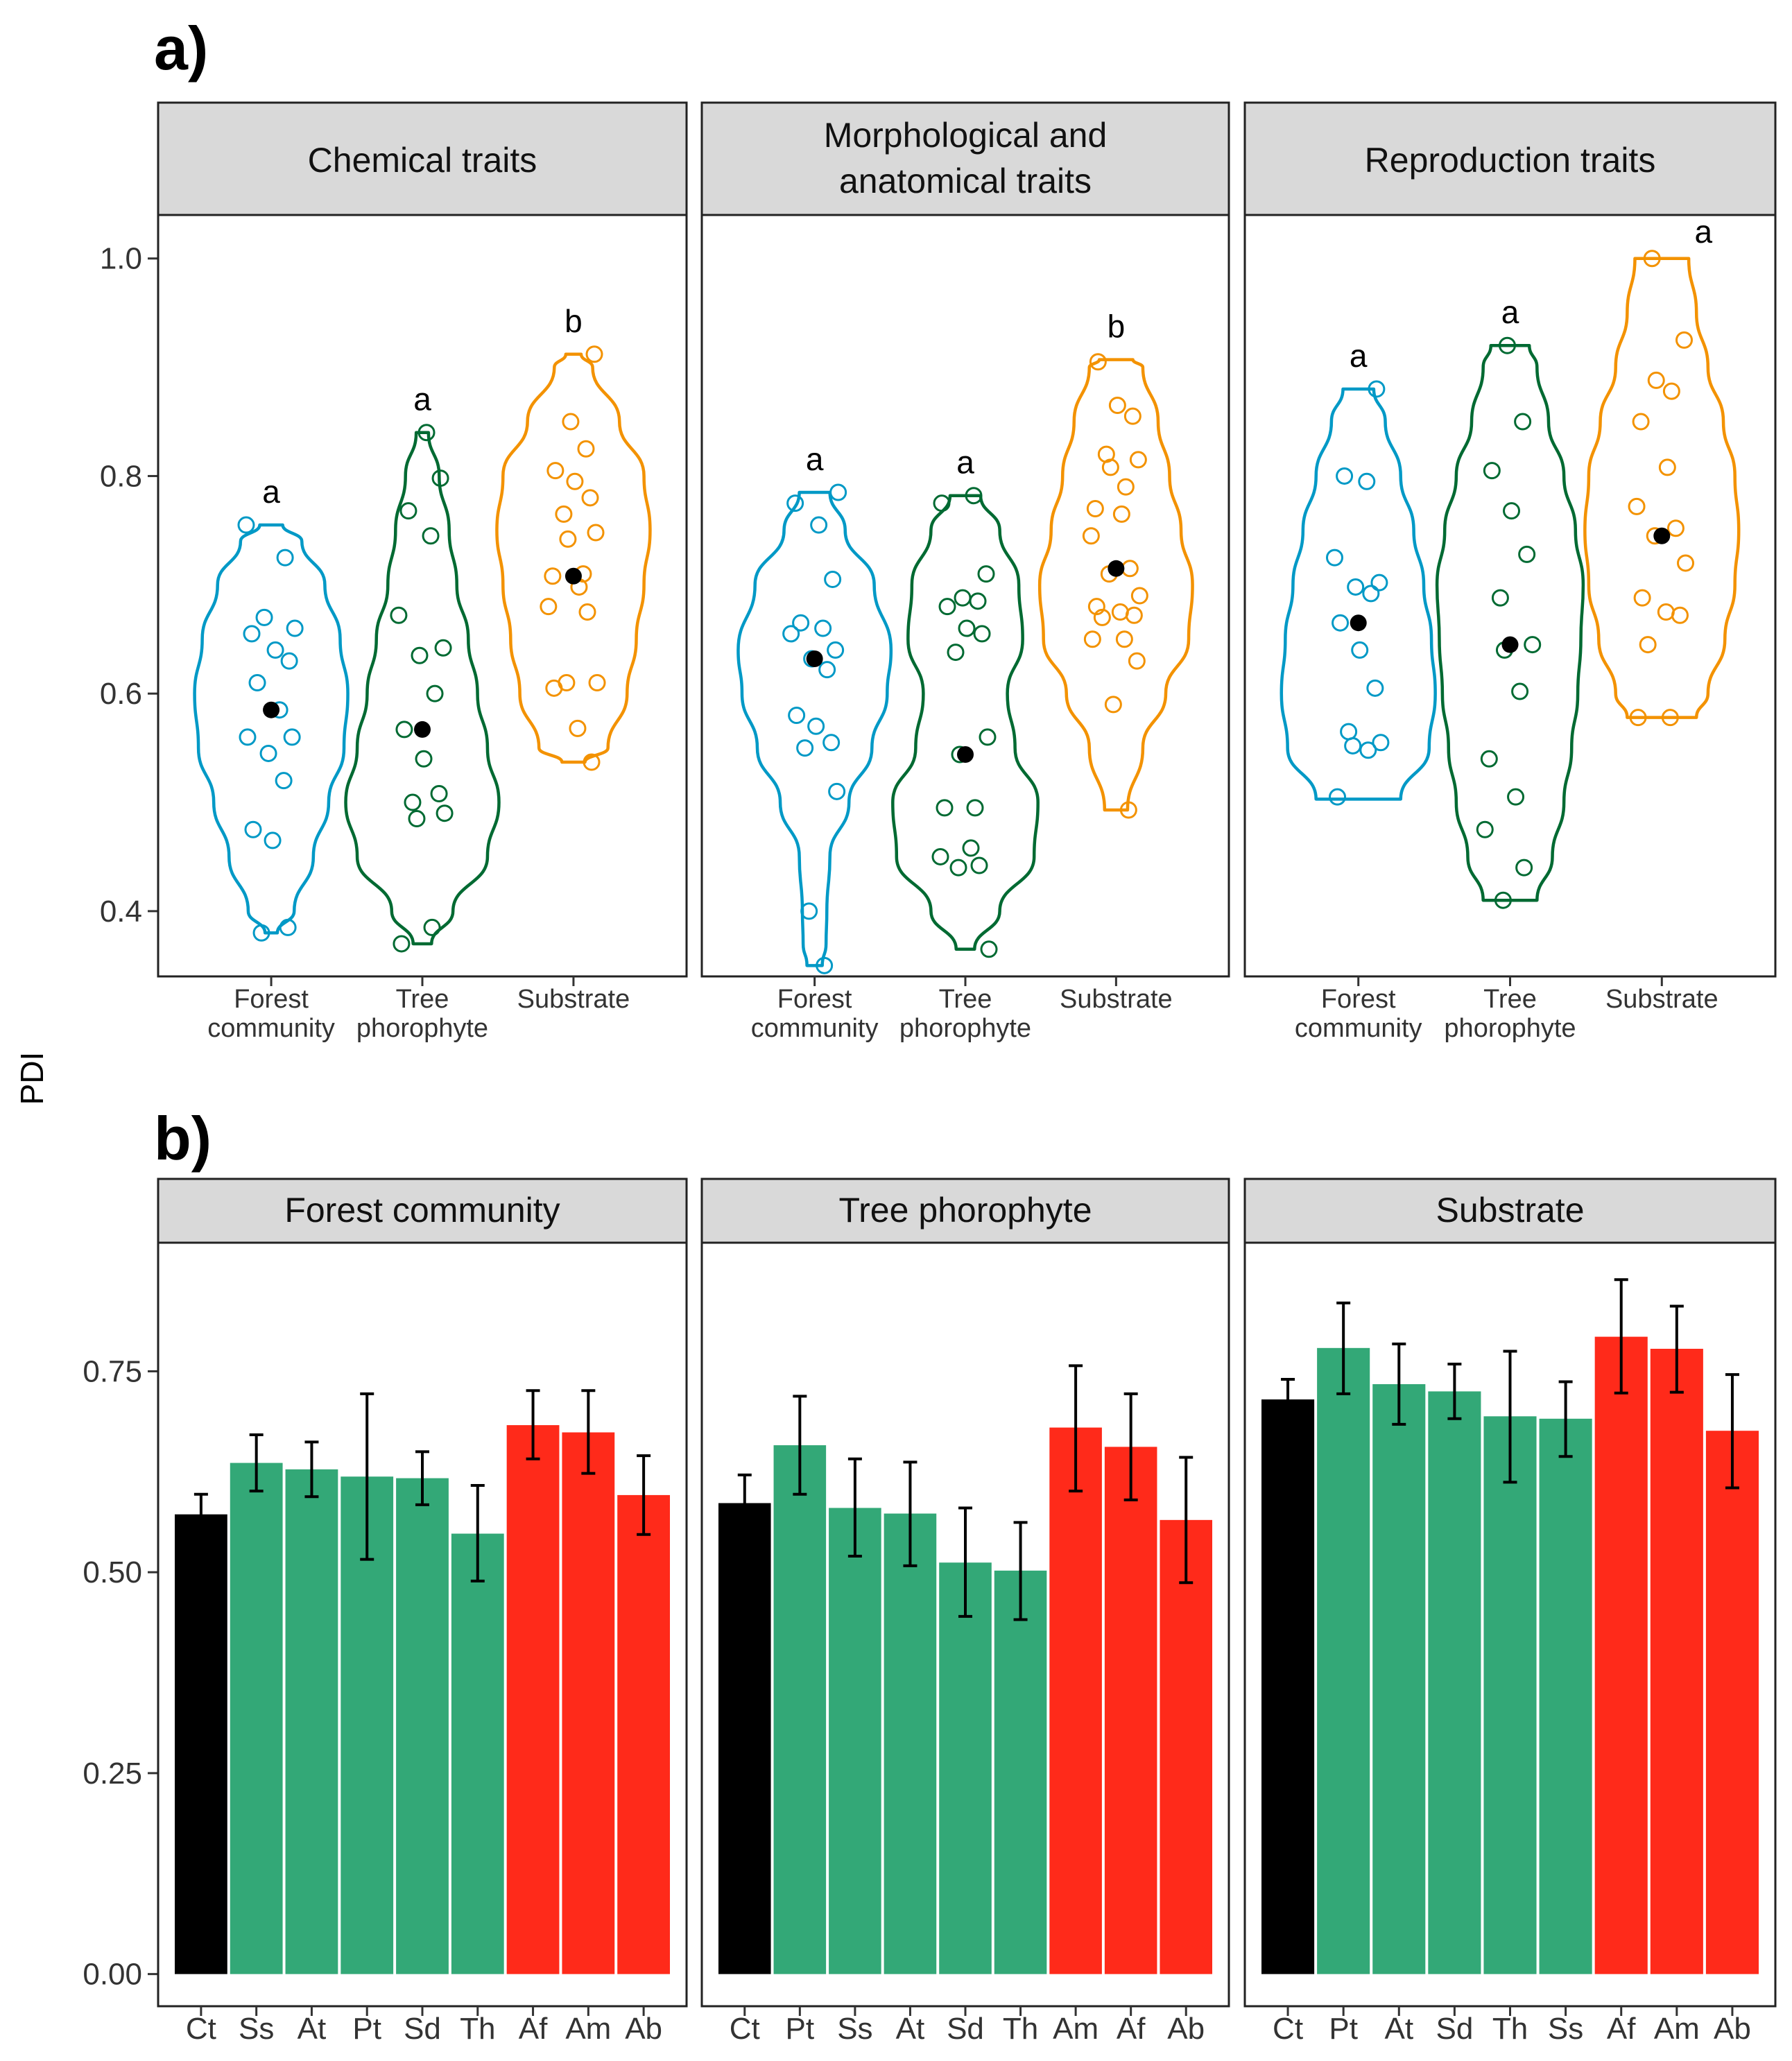 This screenshot has height=2061, width=1792. I want to click on y-tick-label: 0.4, so click(121, 912).